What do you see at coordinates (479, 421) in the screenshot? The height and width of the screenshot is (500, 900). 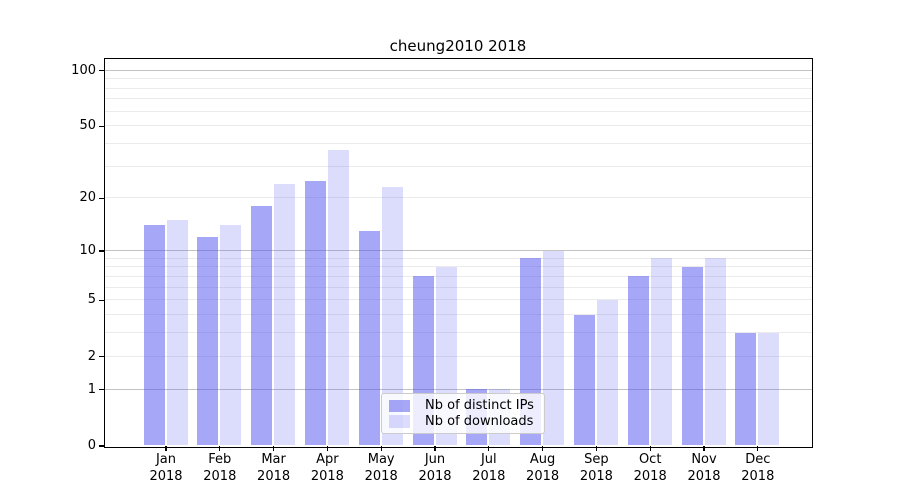 I see `legend-label: Nb of downloads` at bounding box center [479, 421].